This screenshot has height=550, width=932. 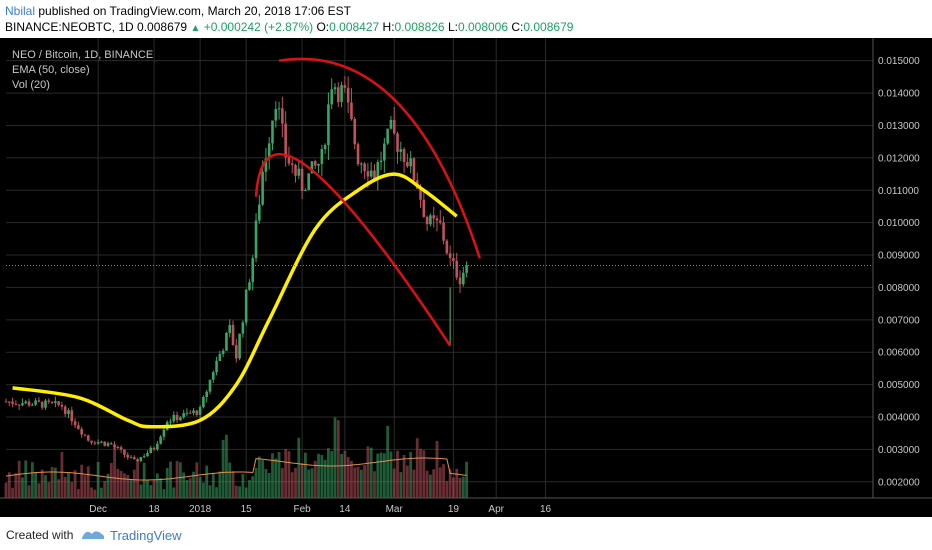 I want to click on low-value: 0.008006, so click(x=483, y=27).